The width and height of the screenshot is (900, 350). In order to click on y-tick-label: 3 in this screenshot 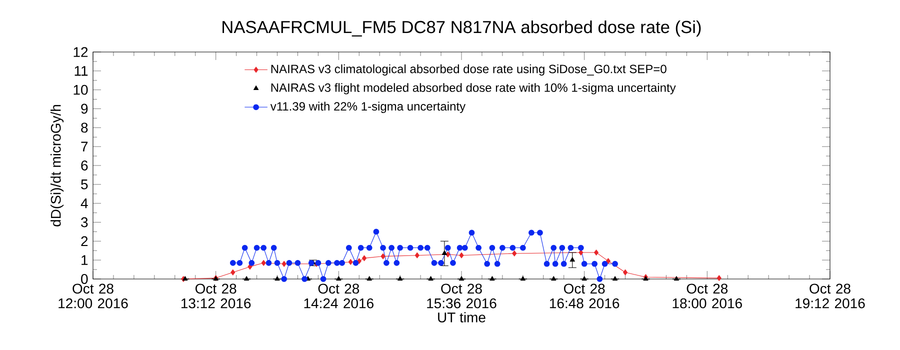, I will do `click(84, 222)`.